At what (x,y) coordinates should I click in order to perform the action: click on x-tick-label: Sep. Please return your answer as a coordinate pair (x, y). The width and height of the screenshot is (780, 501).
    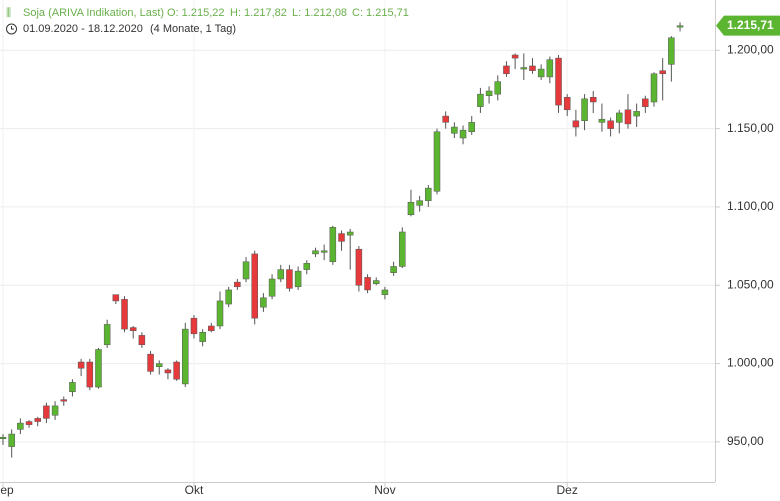
    Looking at the image, I should click on (7, 490).